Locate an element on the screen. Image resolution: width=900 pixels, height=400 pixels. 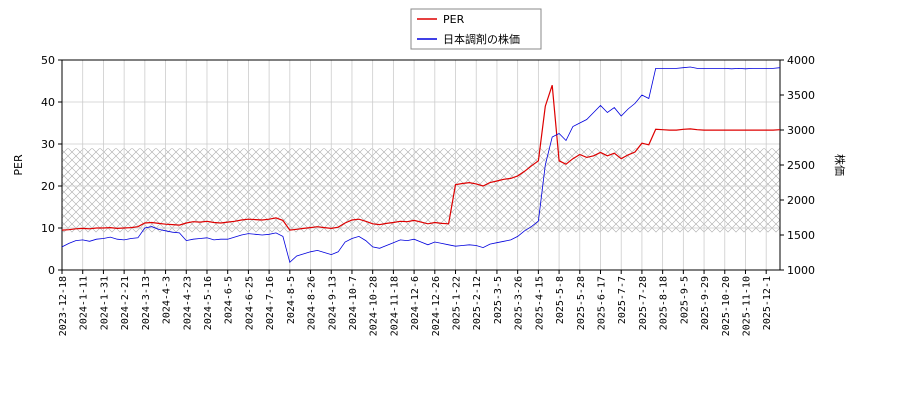
y-axis-label: PER is located at coordinates (18, 165).